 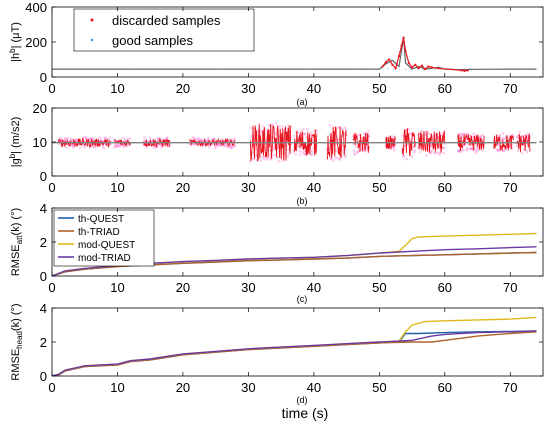 What do you see at coordinates (51, 88) in the screenshot?
I see `x-tick-label: 0` at bounding box center [51, 88].